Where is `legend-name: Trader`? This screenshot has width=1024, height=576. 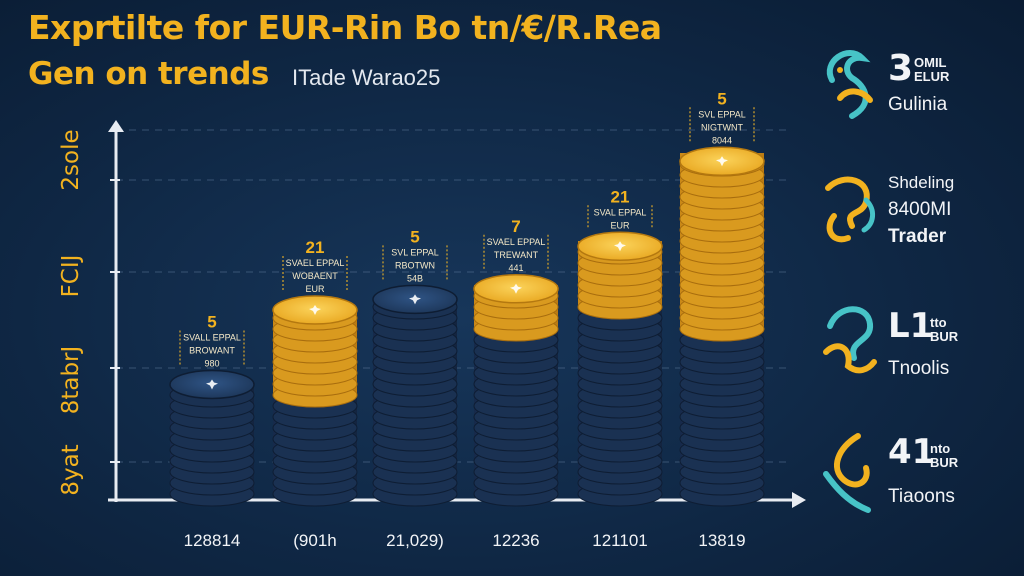 legend-name: Trader is located at coordinates (917, 236).